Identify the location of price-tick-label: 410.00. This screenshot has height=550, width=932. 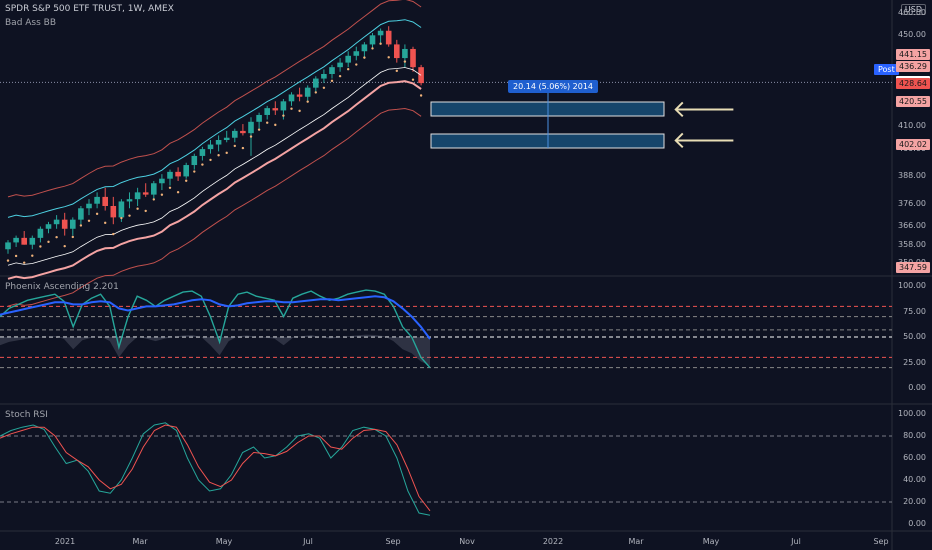
(912, 126).